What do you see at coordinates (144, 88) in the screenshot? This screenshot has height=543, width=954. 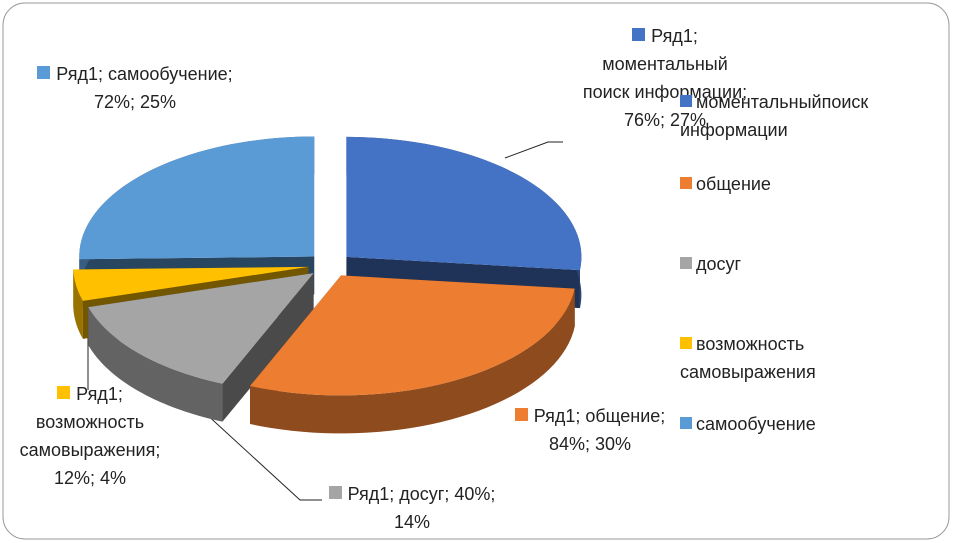 I see `data-label-text: Ряд1; самообучение; 72%; 25%` at bounding box center [144, 88].